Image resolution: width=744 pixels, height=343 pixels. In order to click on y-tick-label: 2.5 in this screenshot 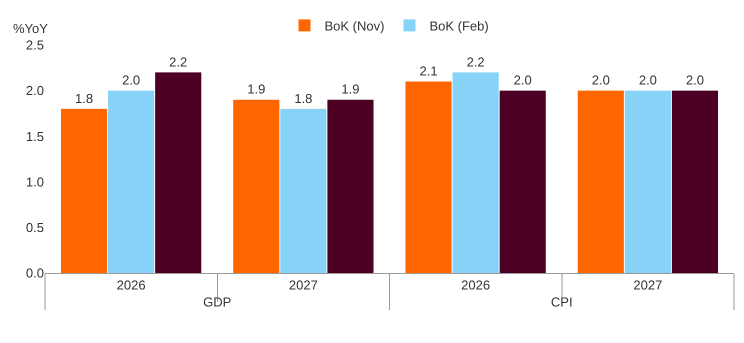, I will do `click(35, 45)`.